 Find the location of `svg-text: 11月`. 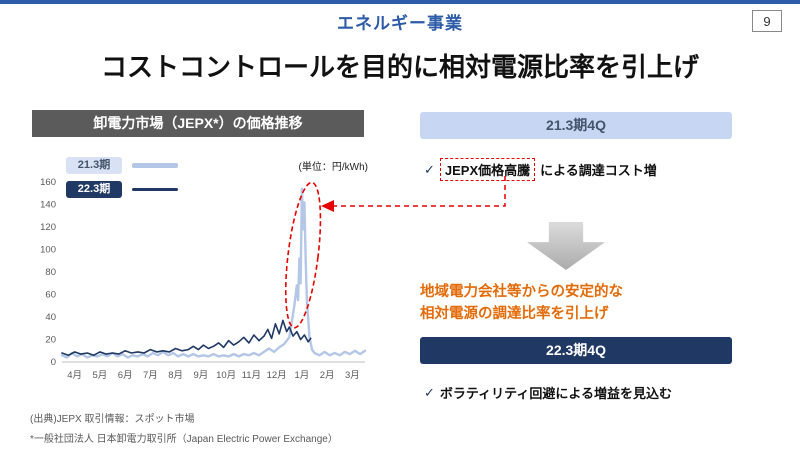

svg-text: 11月 is located at coordinates (251, 375).